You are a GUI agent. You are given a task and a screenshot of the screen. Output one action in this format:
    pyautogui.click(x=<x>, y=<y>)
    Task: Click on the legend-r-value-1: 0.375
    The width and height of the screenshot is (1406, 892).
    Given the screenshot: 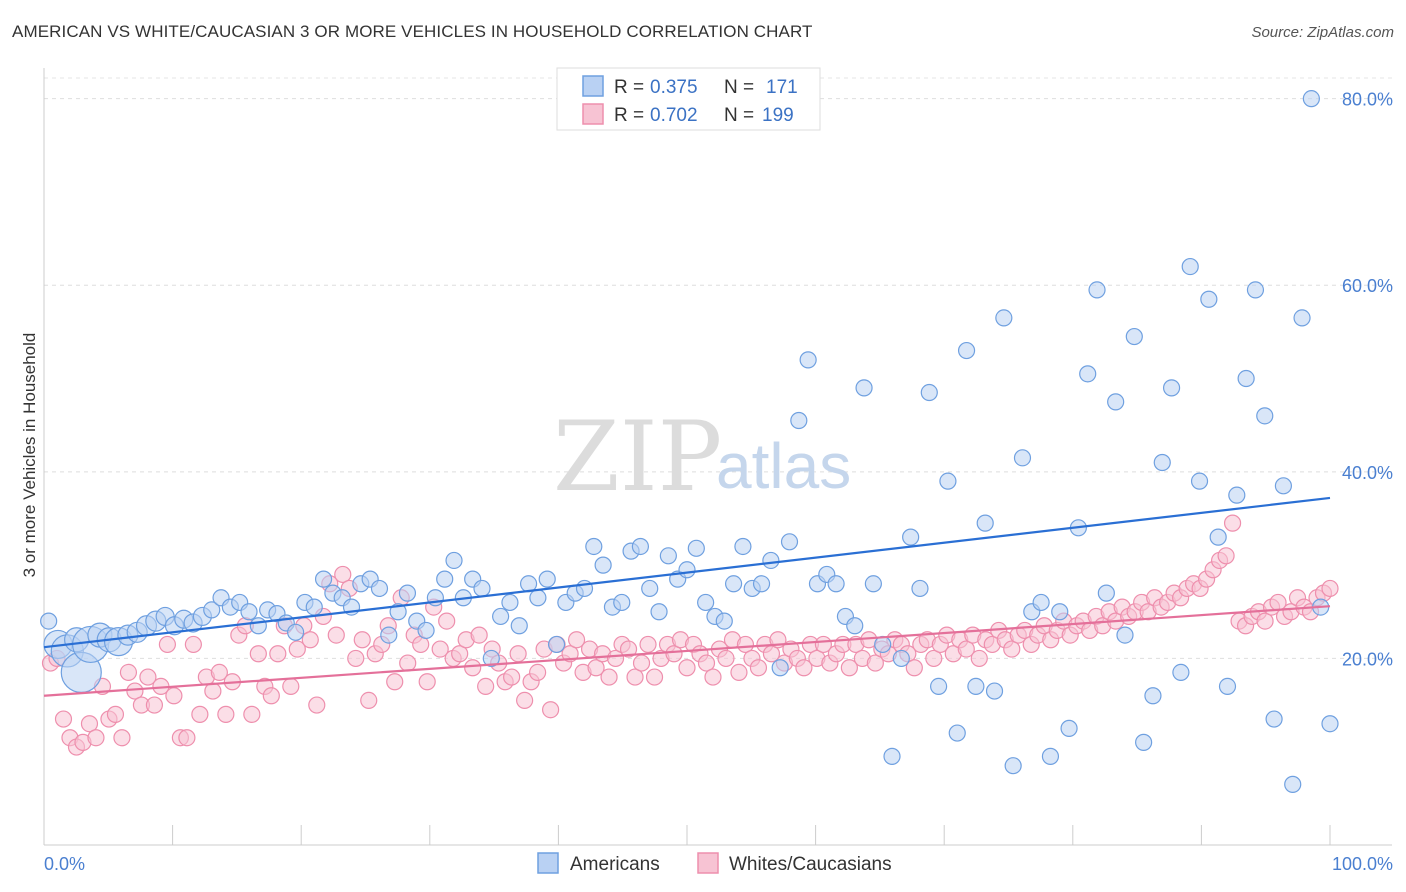 What is the action you would take?
    pyautogui.click(x=674, y=87)
    